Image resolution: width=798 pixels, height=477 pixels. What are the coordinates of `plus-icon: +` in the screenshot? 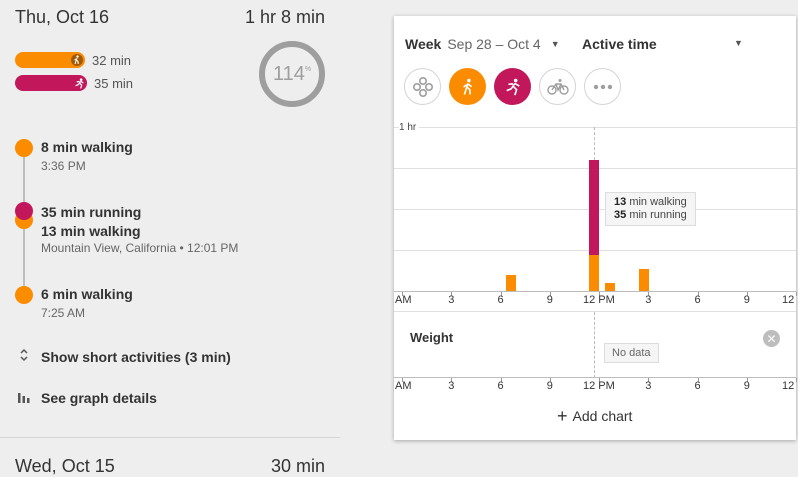 It's located at (562, 416).